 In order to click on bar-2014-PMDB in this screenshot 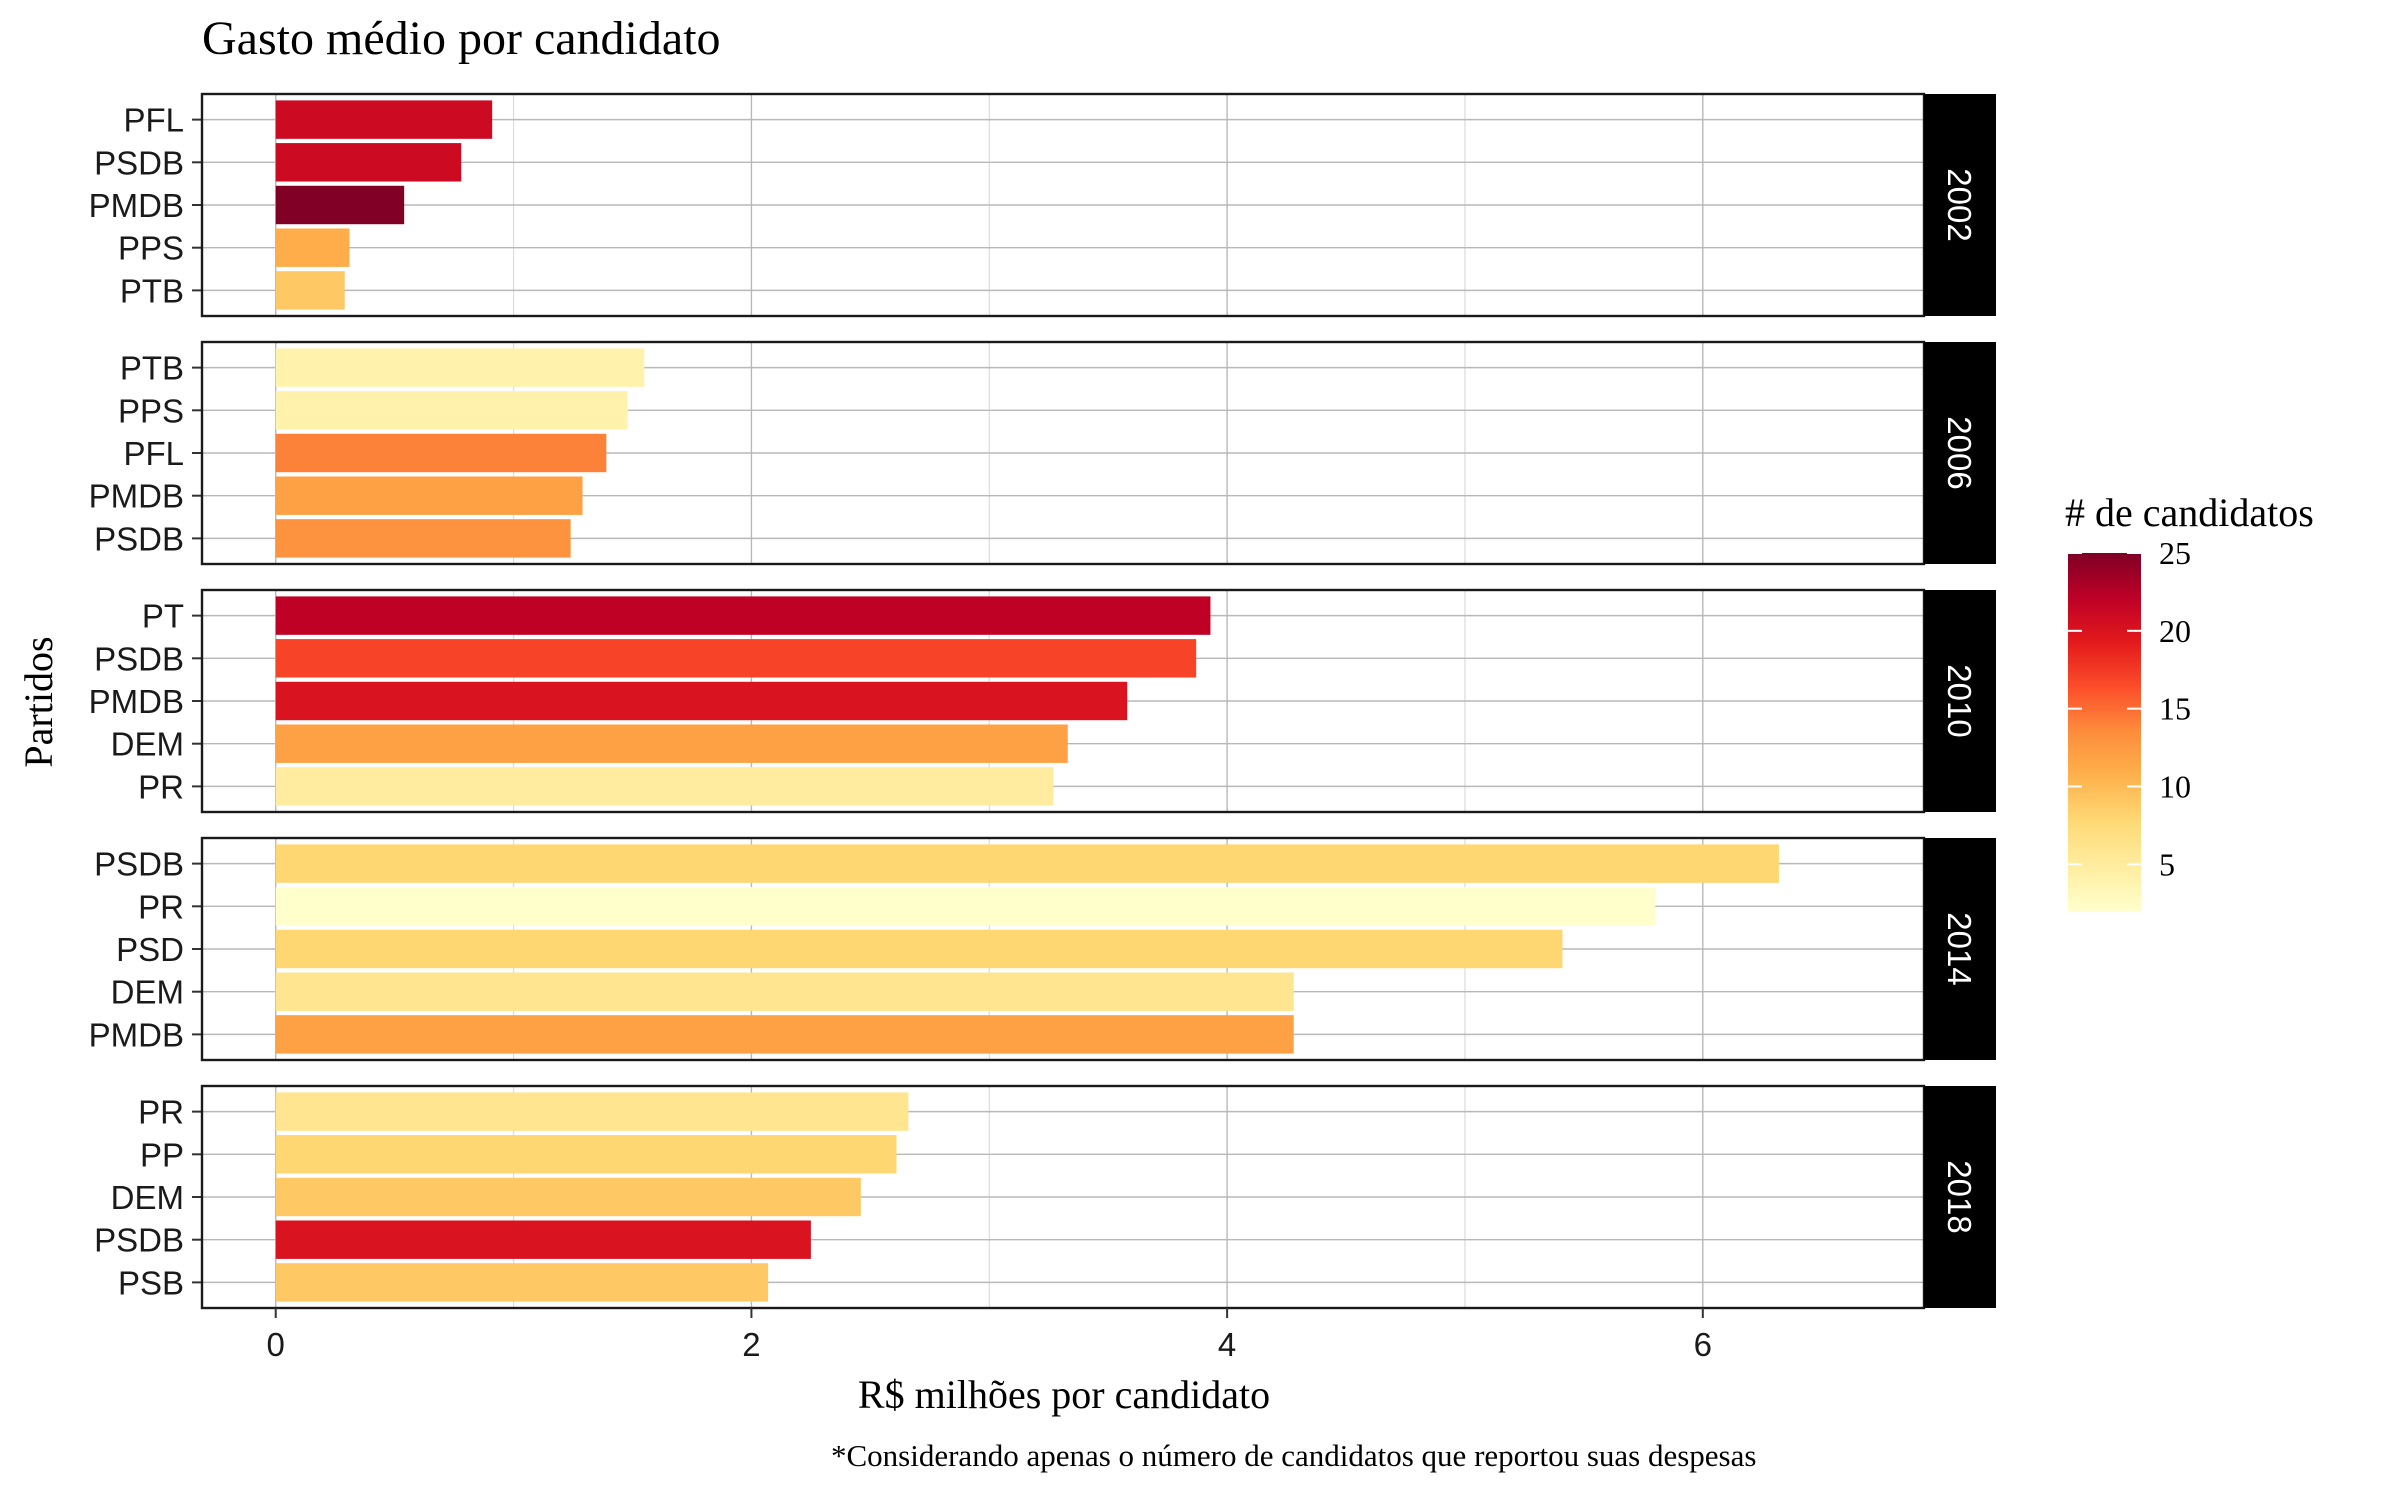, I will do `click(784, 1034)`.